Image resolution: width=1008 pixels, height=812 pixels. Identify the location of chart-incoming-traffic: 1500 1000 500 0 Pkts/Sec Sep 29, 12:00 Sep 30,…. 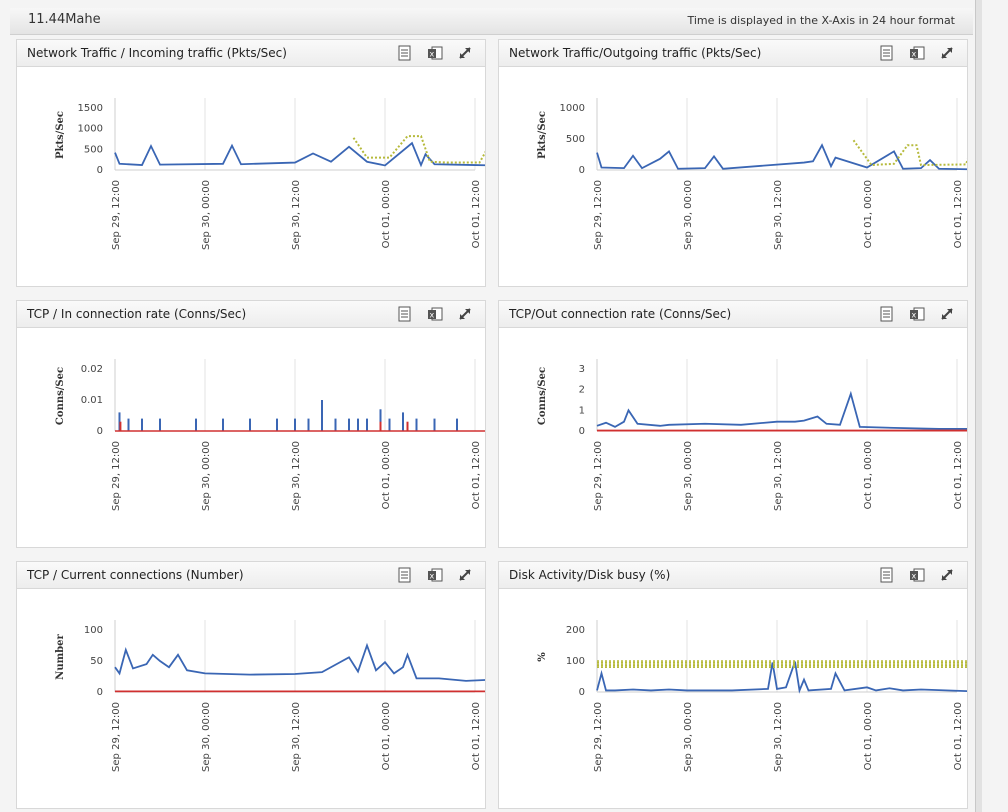
(270, 174).